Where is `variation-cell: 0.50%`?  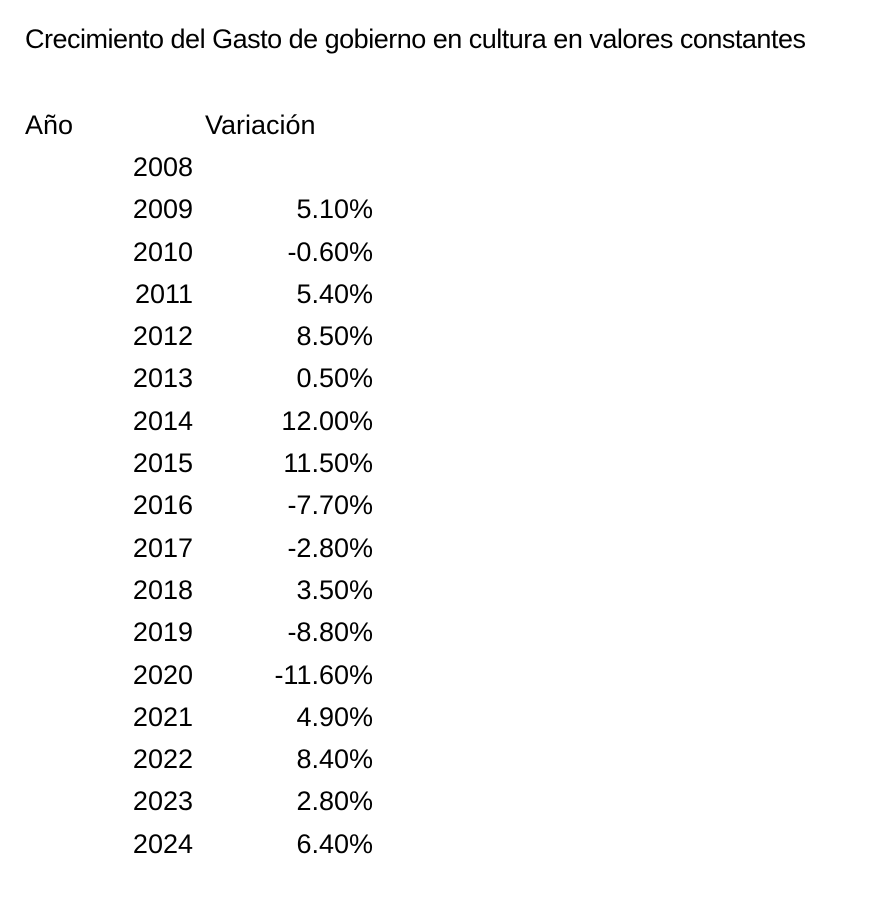
variation-cell: 0.50% is located at coordinates (334, 378).